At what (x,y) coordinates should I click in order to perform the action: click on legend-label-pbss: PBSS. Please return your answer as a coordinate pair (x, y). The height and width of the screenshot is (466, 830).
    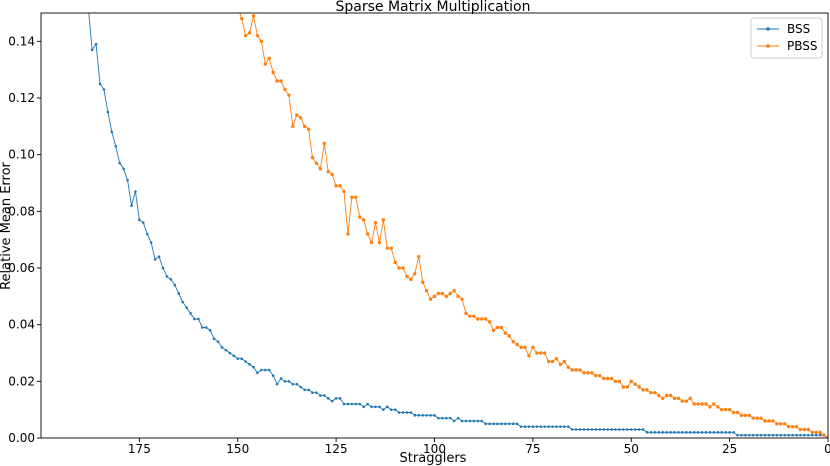
    Looking at the image, I should click on (802, 46).